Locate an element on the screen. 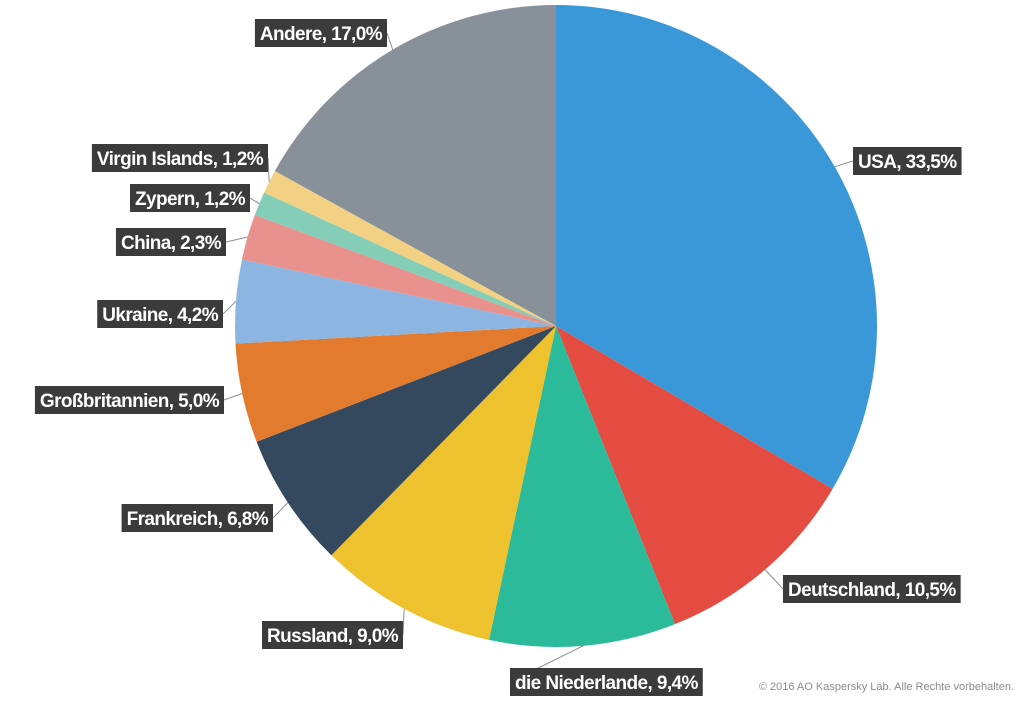 This screenshot has height=701, width=1024. slice-label-text: Russland, 9,0% is located at coordinates (333, 636).